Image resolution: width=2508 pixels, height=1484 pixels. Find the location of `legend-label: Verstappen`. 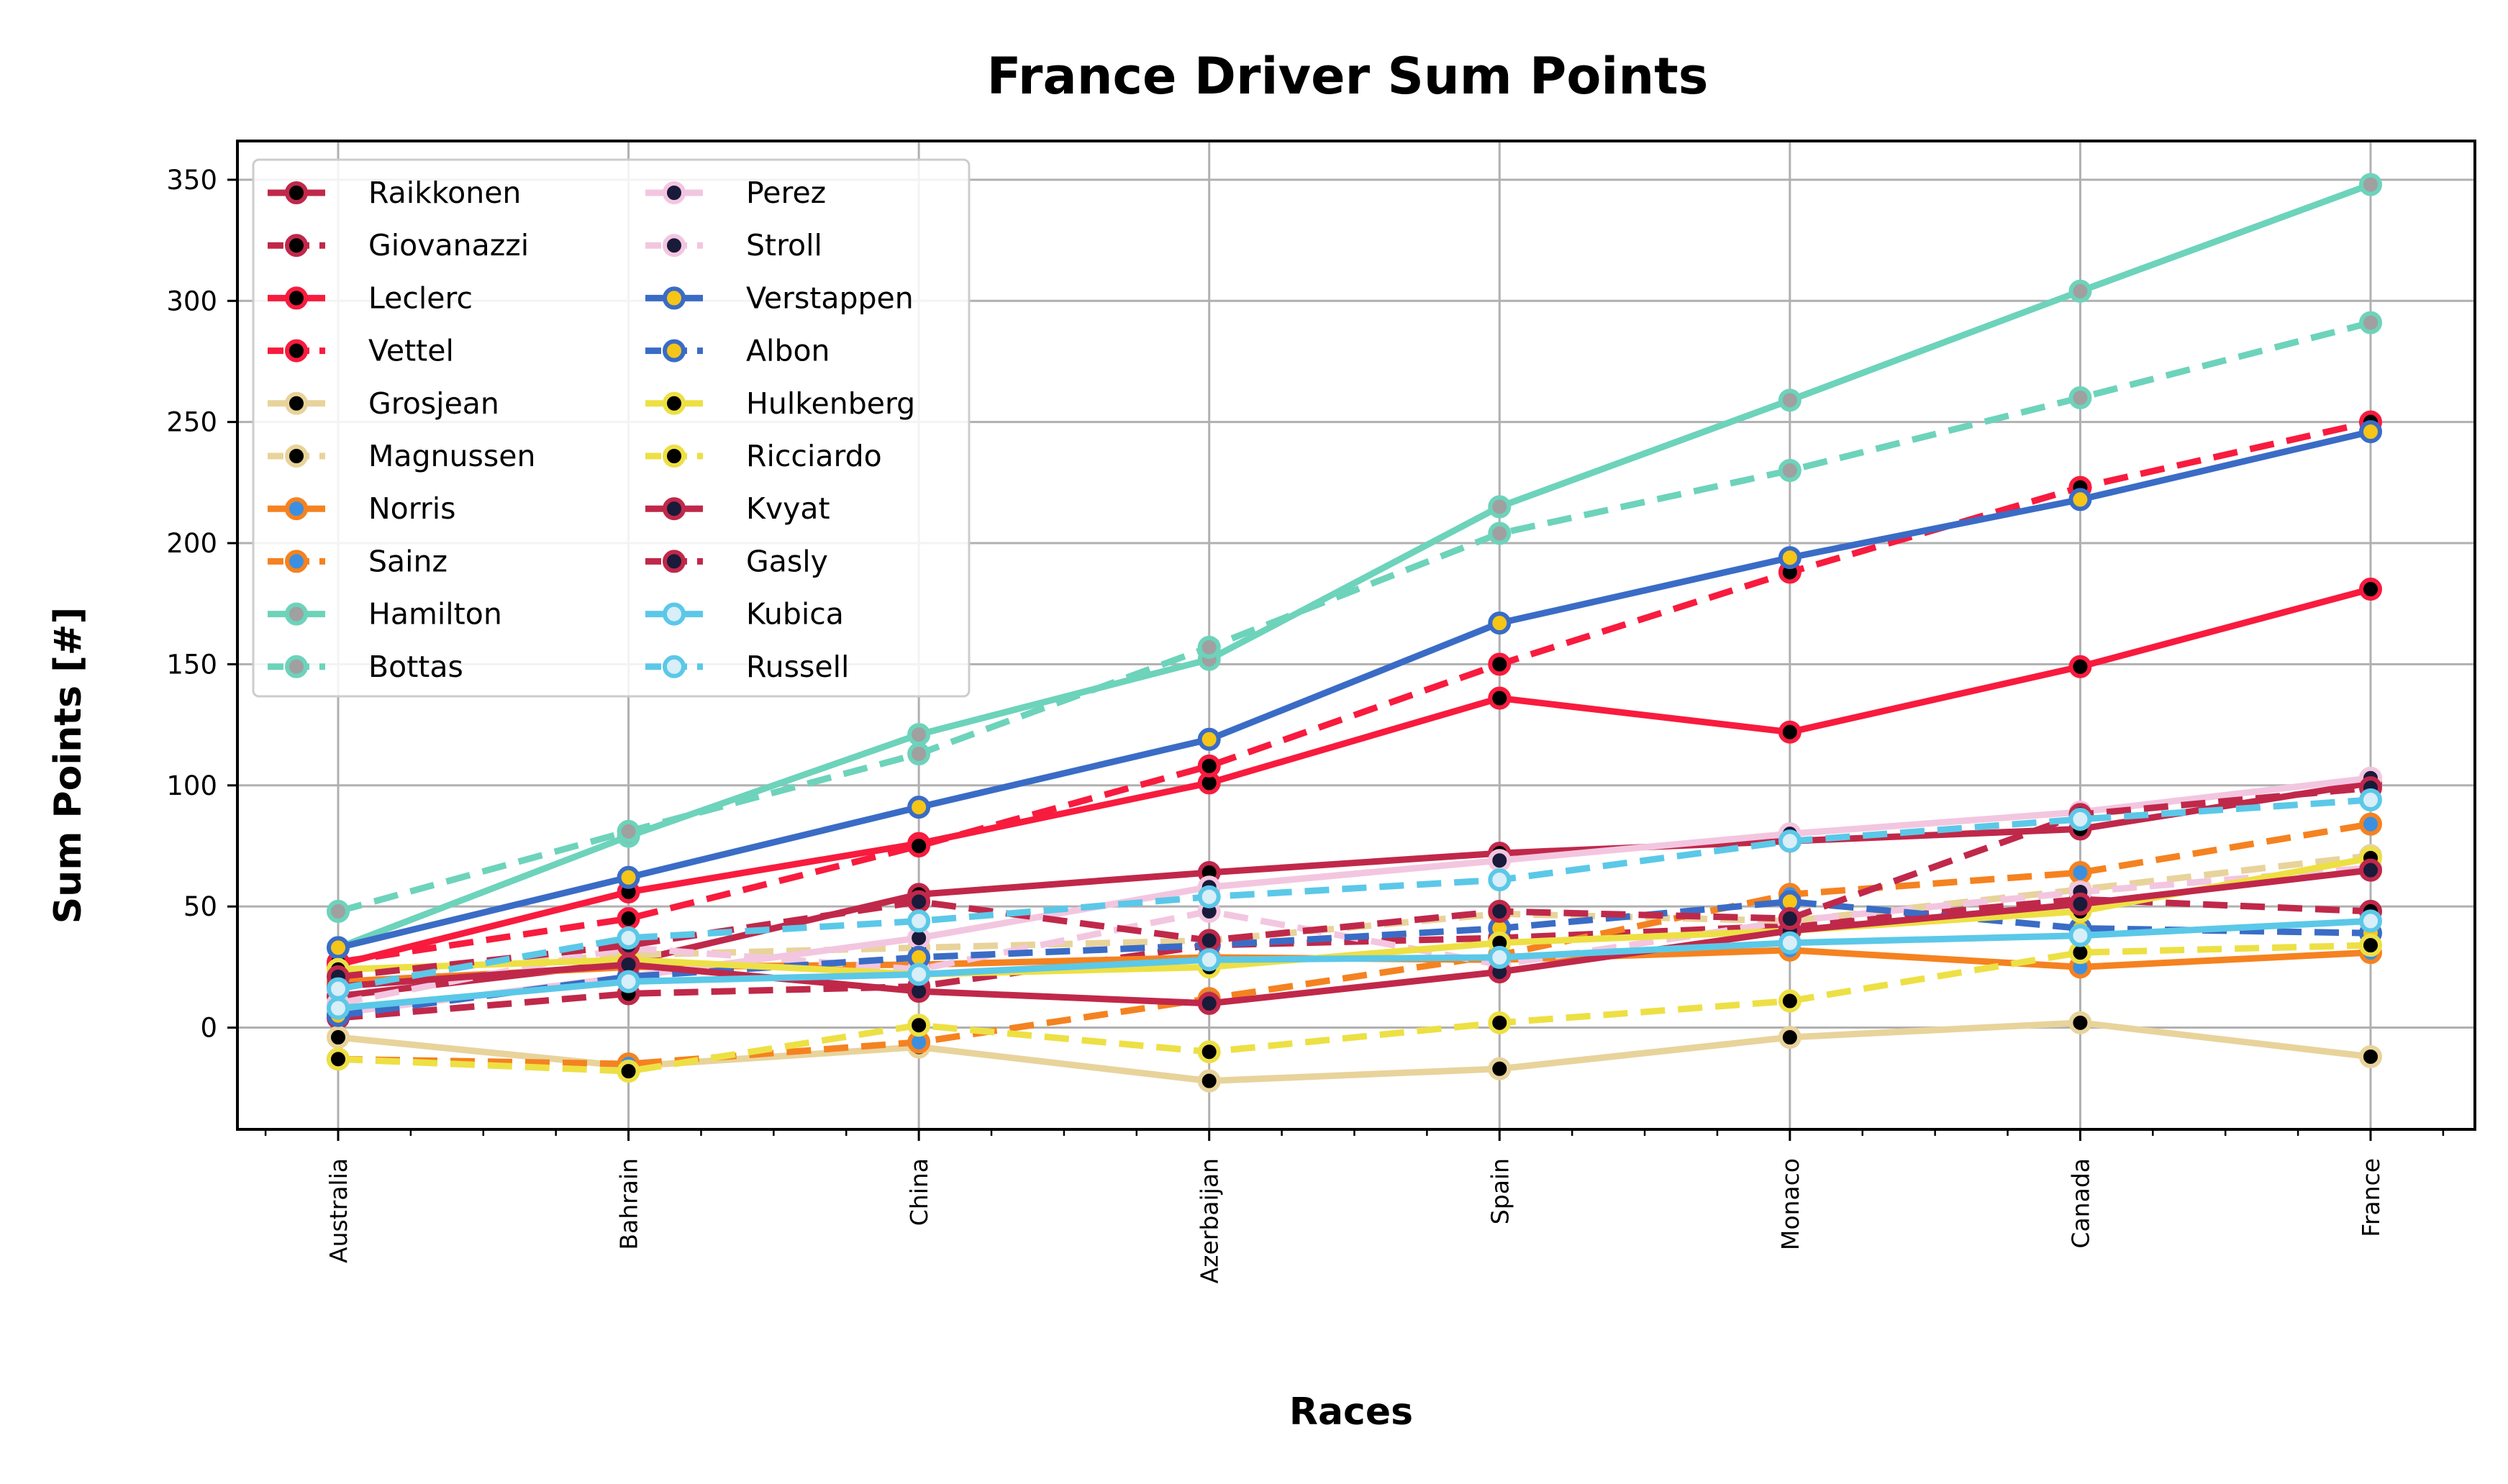

legend-label: Verstappen is located at coordinates (830, 298).